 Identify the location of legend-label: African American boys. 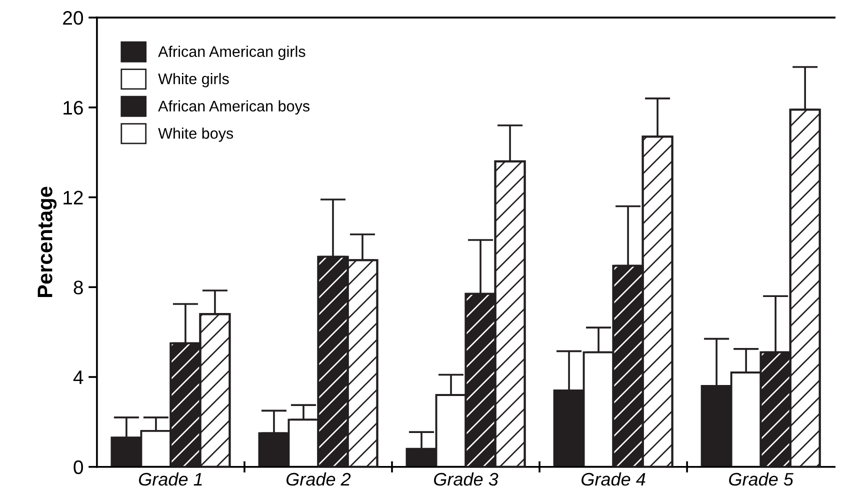
(234, 107).